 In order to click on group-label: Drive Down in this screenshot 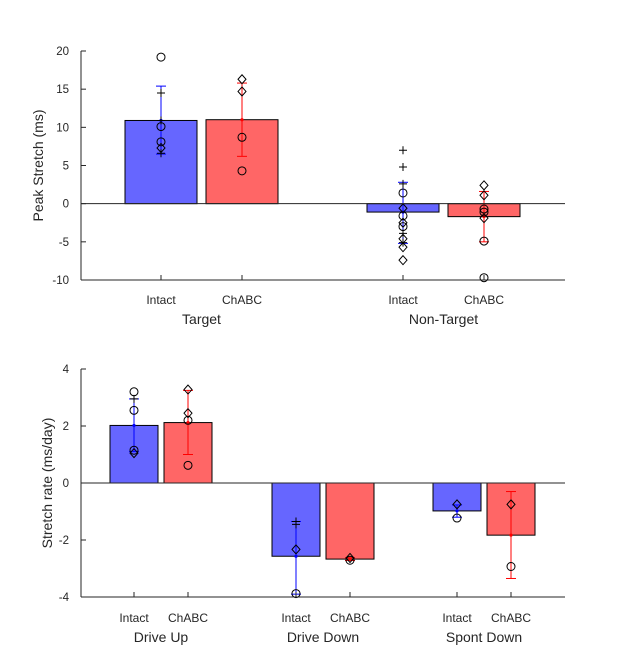, I will do `click(323, 637)`.